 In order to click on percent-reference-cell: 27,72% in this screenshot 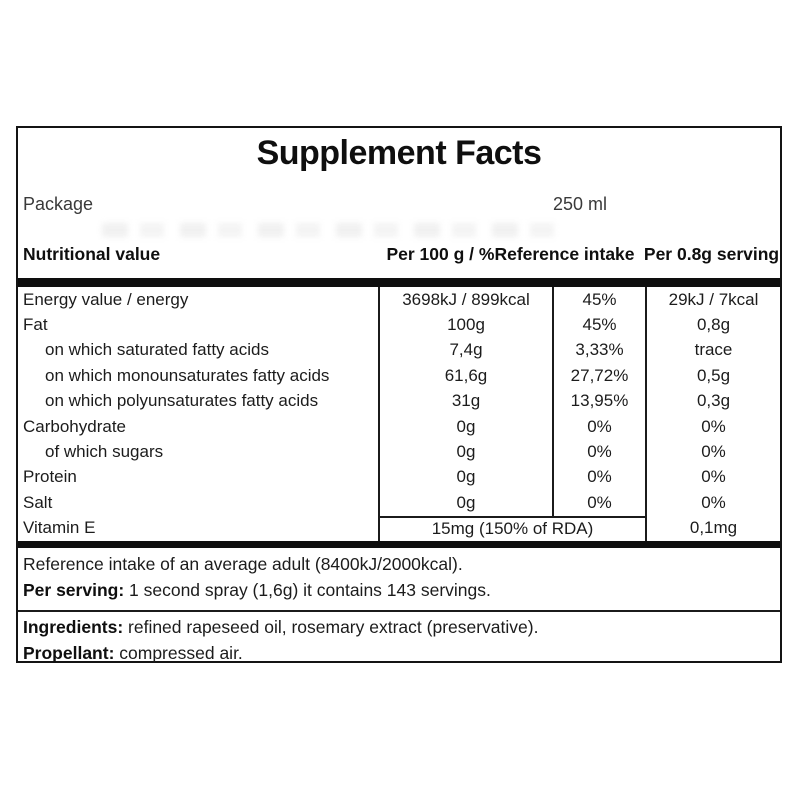, I will do `click(598, 376)`.